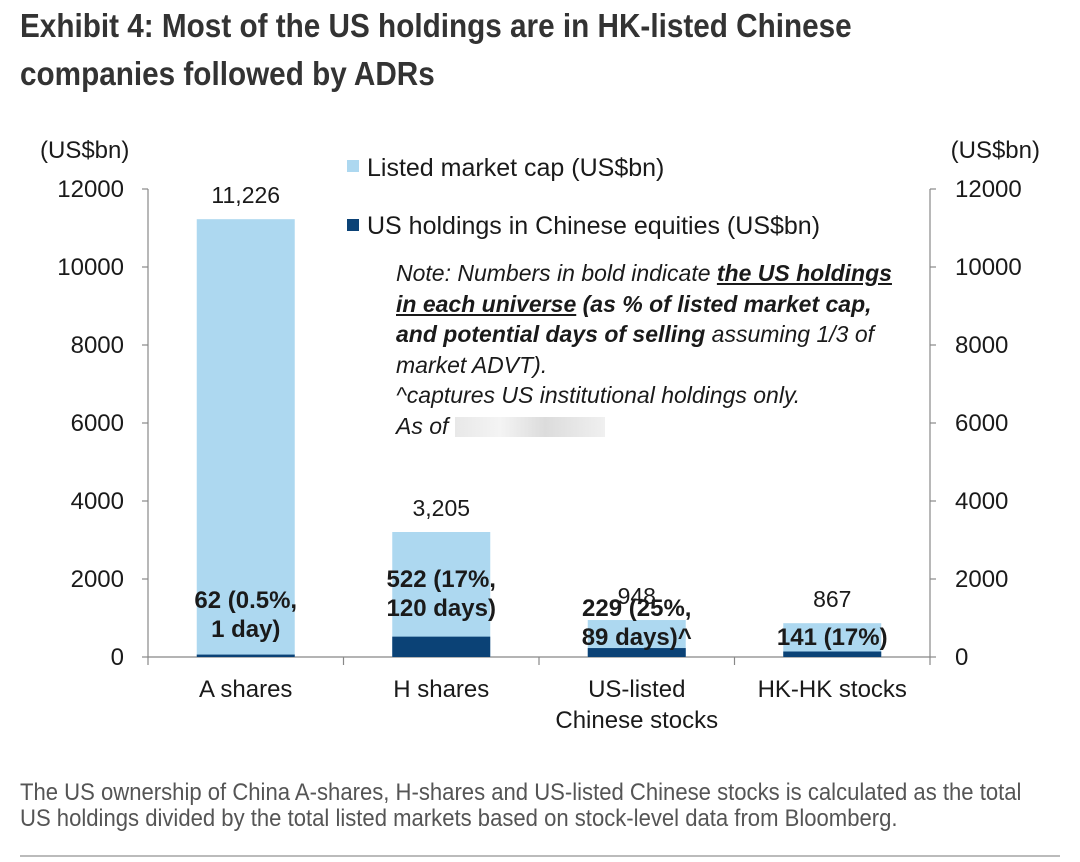 This screenshot has width=1080, height=862. What do you see at coordinates (227, 73) in the screenshot?
I see `title-line-2: companies followed by ADRs` at bounding box center [227, 73].